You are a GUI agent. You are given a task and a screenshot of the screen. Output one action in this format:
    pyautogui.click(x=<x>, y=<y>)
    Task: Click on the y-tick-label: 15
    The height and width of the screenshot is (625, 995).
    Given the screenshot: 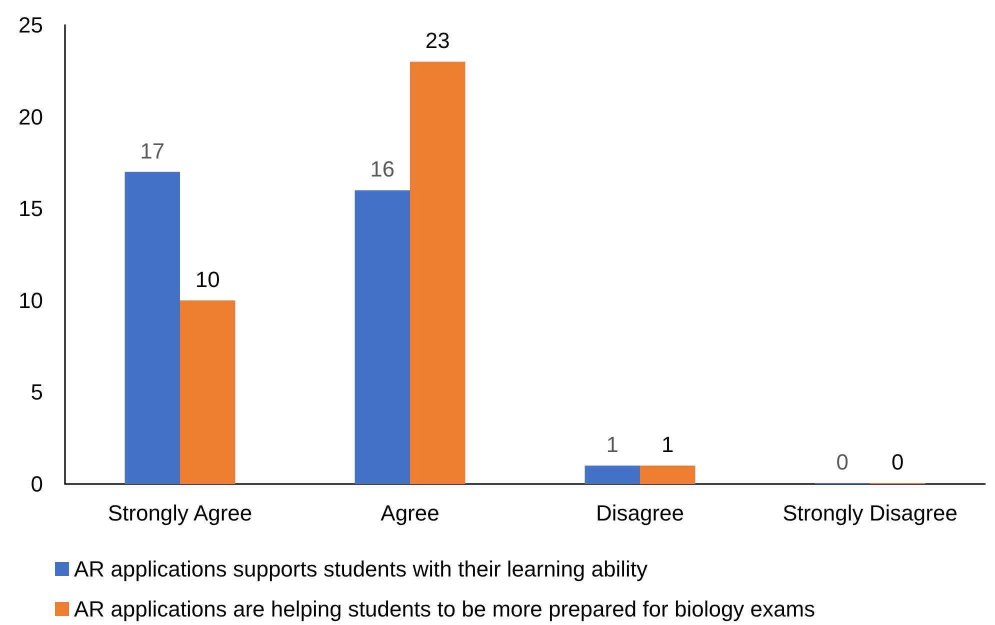 What is the action you would take?
    pyautogui.click(x=30, y=209)
    